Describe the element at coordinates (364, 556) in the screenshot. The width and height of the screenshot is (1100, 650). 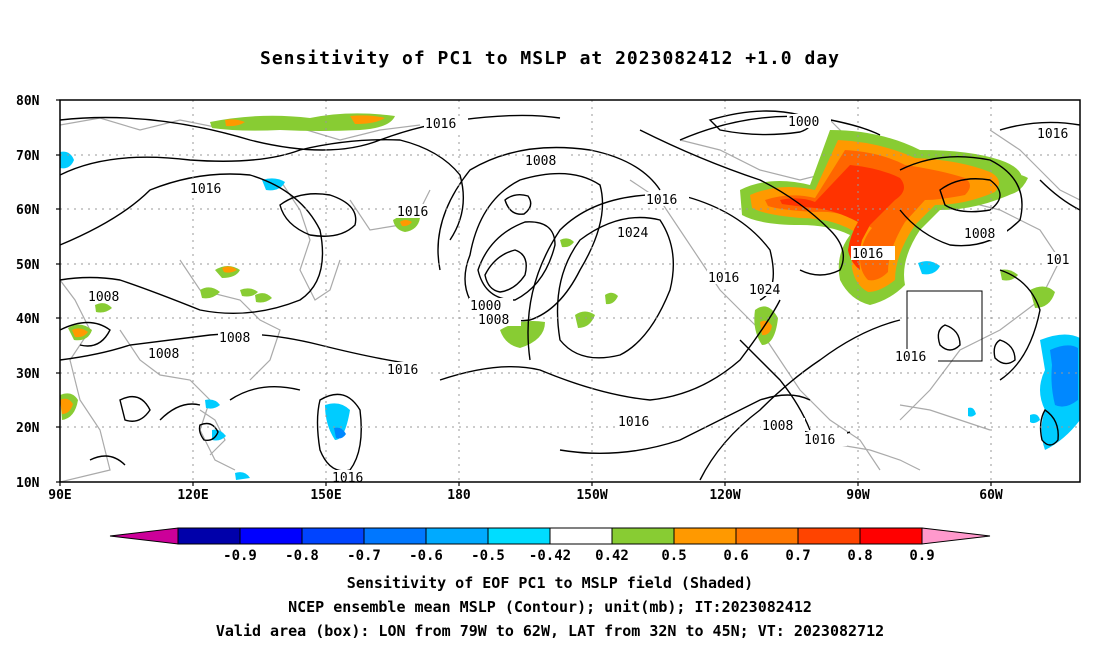
I see `colorbar-label: -0.7` at that location.